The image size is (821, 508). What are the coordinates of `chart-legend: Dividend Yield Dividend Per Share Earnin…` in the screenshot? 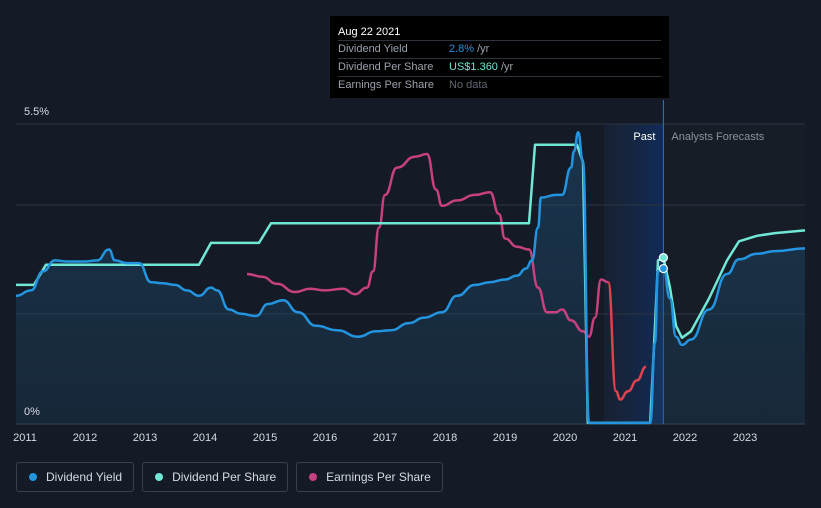 It's located at (229, 477).